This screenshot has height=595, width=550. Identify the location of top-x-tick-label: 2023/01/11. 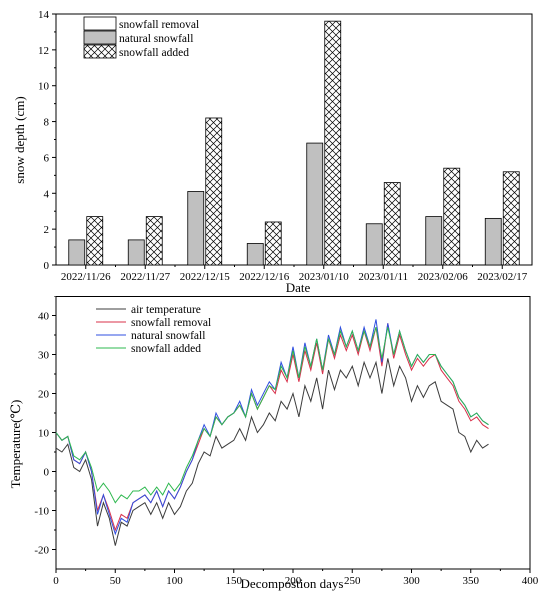
(383, 277).